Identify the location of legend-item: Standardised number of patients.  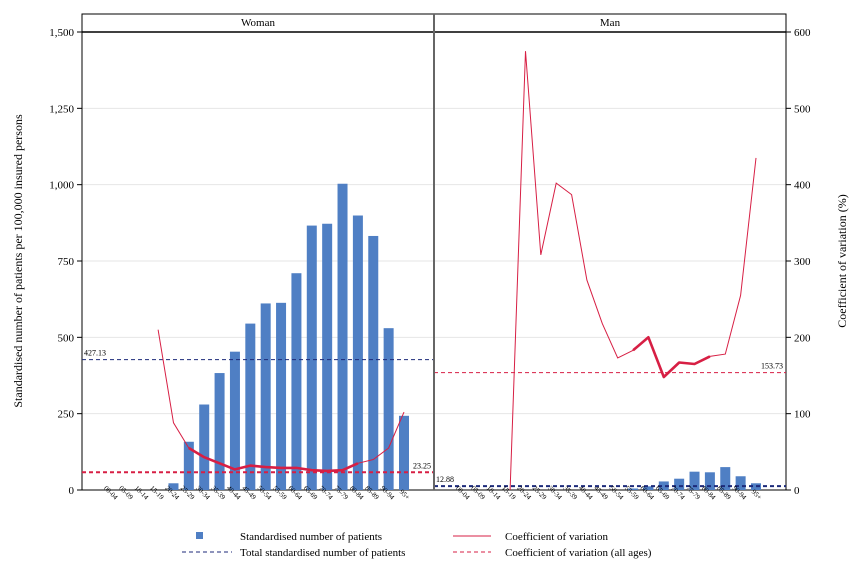
(289, 537).